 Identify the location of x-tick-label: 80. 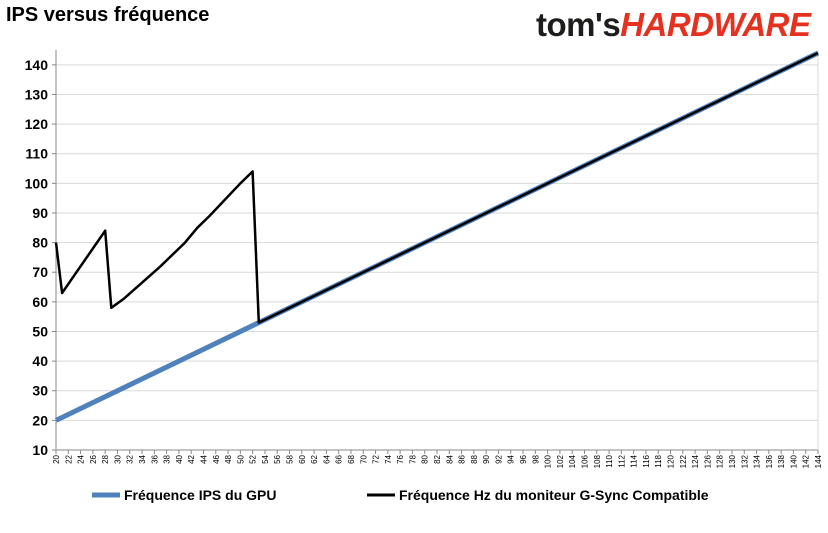
(425, 458).